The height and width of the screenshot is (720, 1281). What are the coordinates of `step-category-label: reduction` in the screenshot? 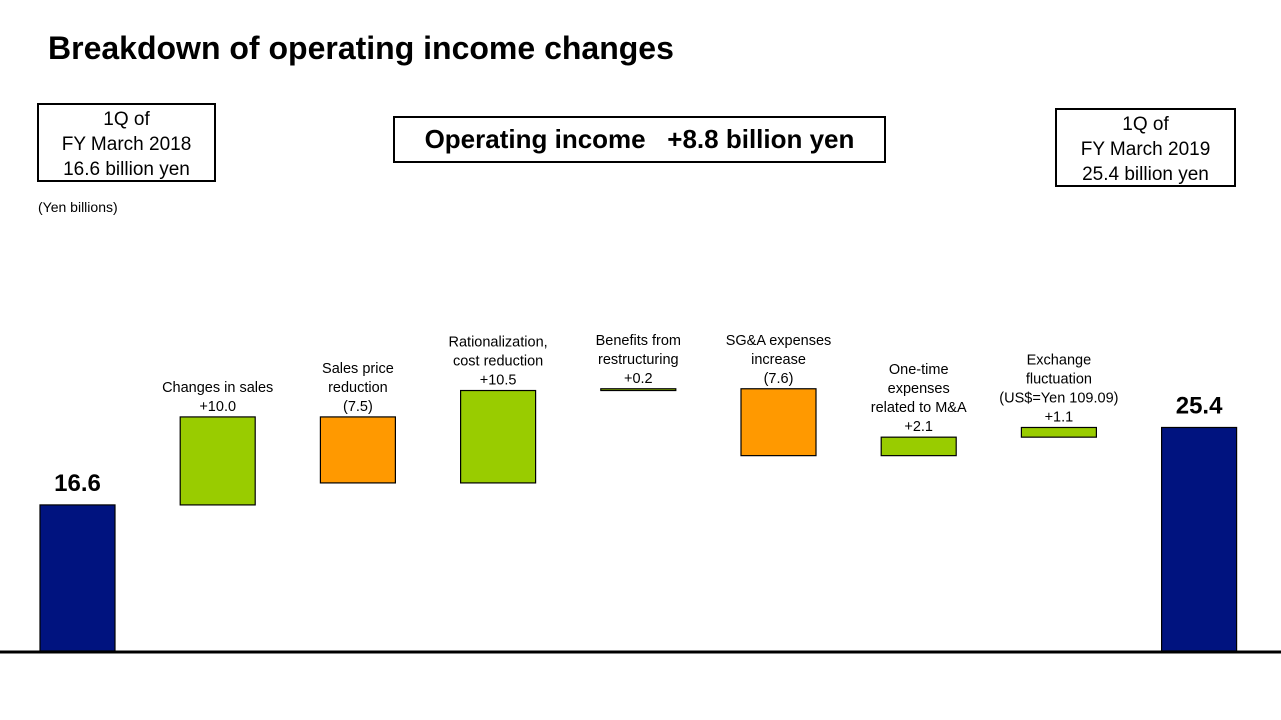 It's located at (358, 388).